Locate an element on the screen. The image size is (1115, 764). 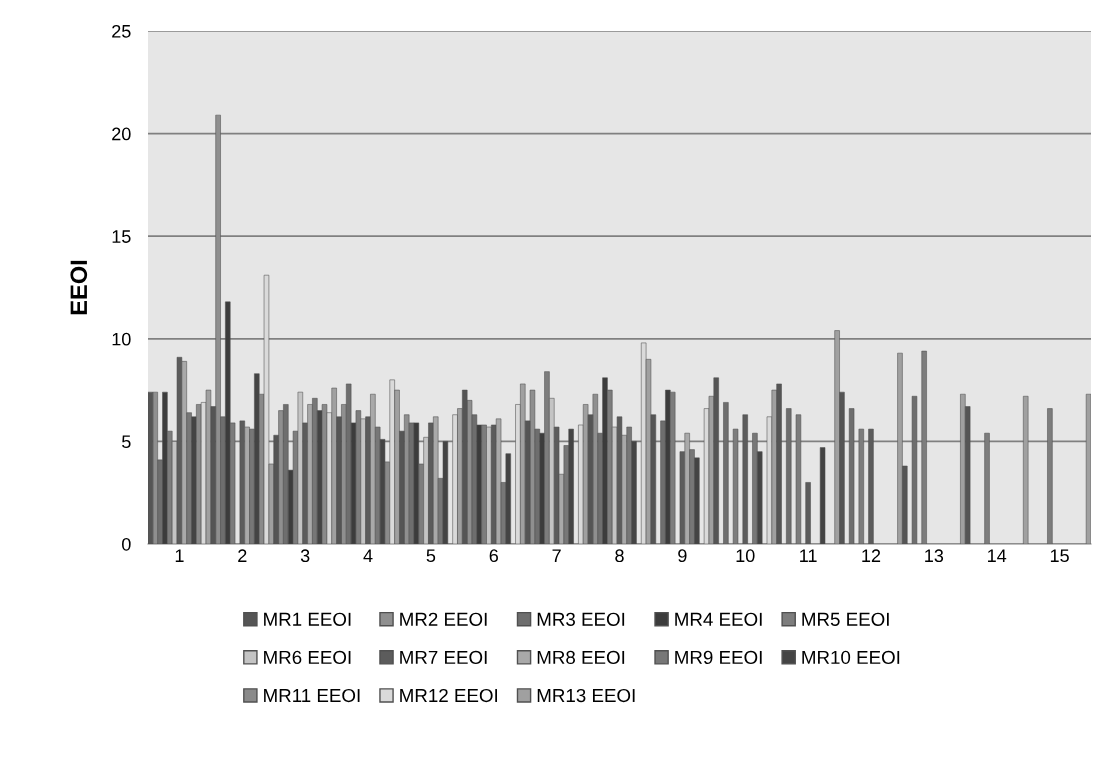
x-tick-label: 6 is located at coordinates (493, 556).